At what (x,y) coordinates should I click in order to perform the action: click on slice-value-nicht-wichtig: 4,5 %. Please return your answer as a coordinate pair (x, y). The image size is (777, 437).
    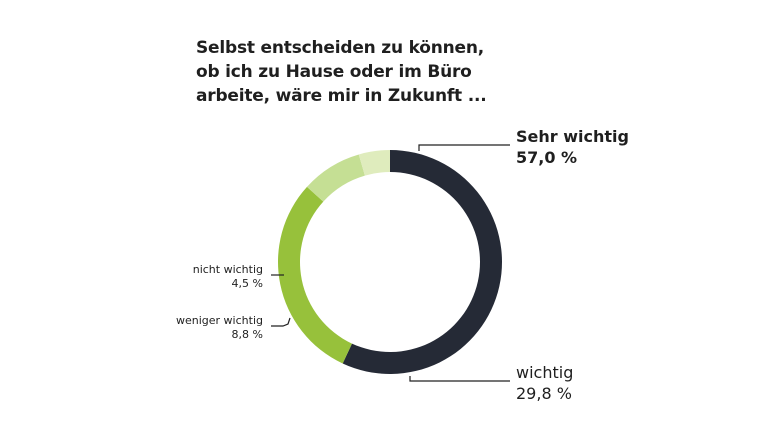
    Looking at the image, I should click on (247, 283).